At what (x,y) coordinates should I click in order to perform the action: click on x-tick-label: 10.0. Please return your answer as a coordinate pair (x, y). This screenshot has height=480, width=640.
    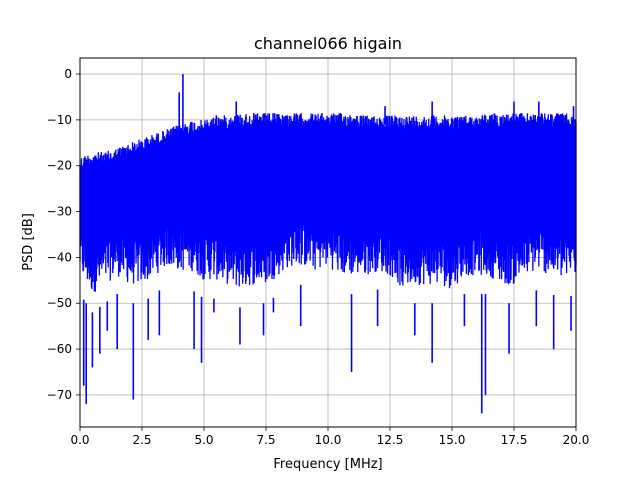
    Looking at the image, I should click on (328, 440).